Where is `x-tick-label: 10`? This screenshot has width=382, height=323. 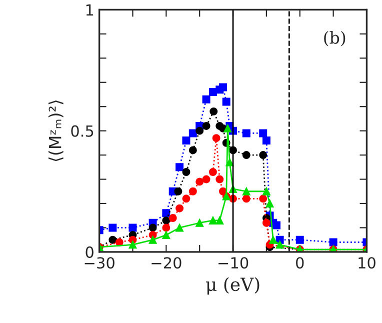 x-tick-label: 10 is located at coordinates (367, 263).